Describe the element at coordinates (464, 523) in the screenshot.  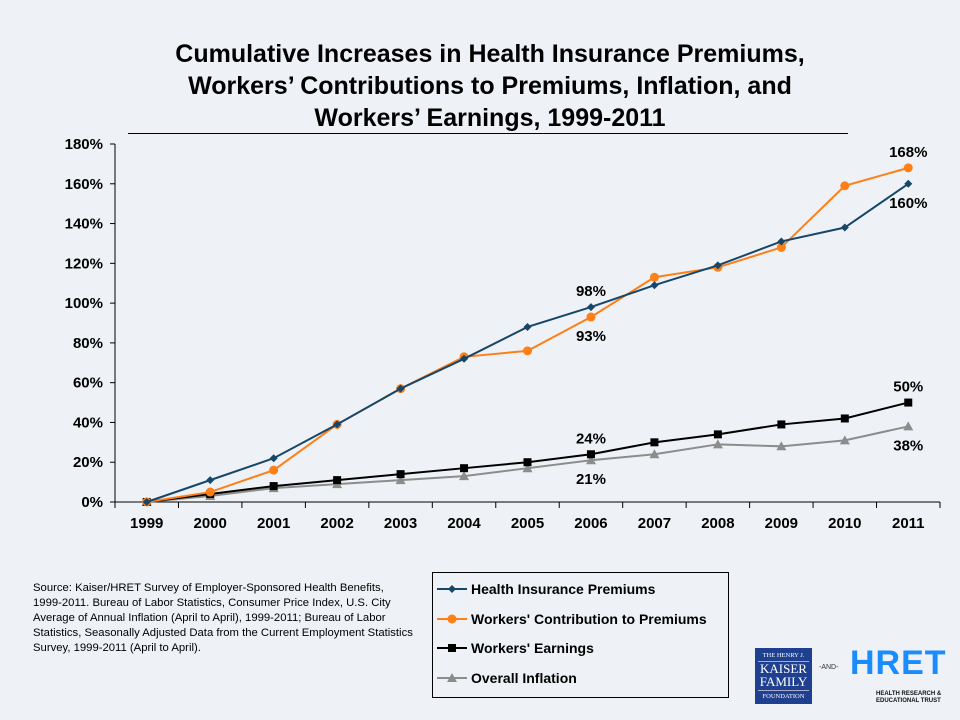
I see `x-tick-label: 2004` at that location.